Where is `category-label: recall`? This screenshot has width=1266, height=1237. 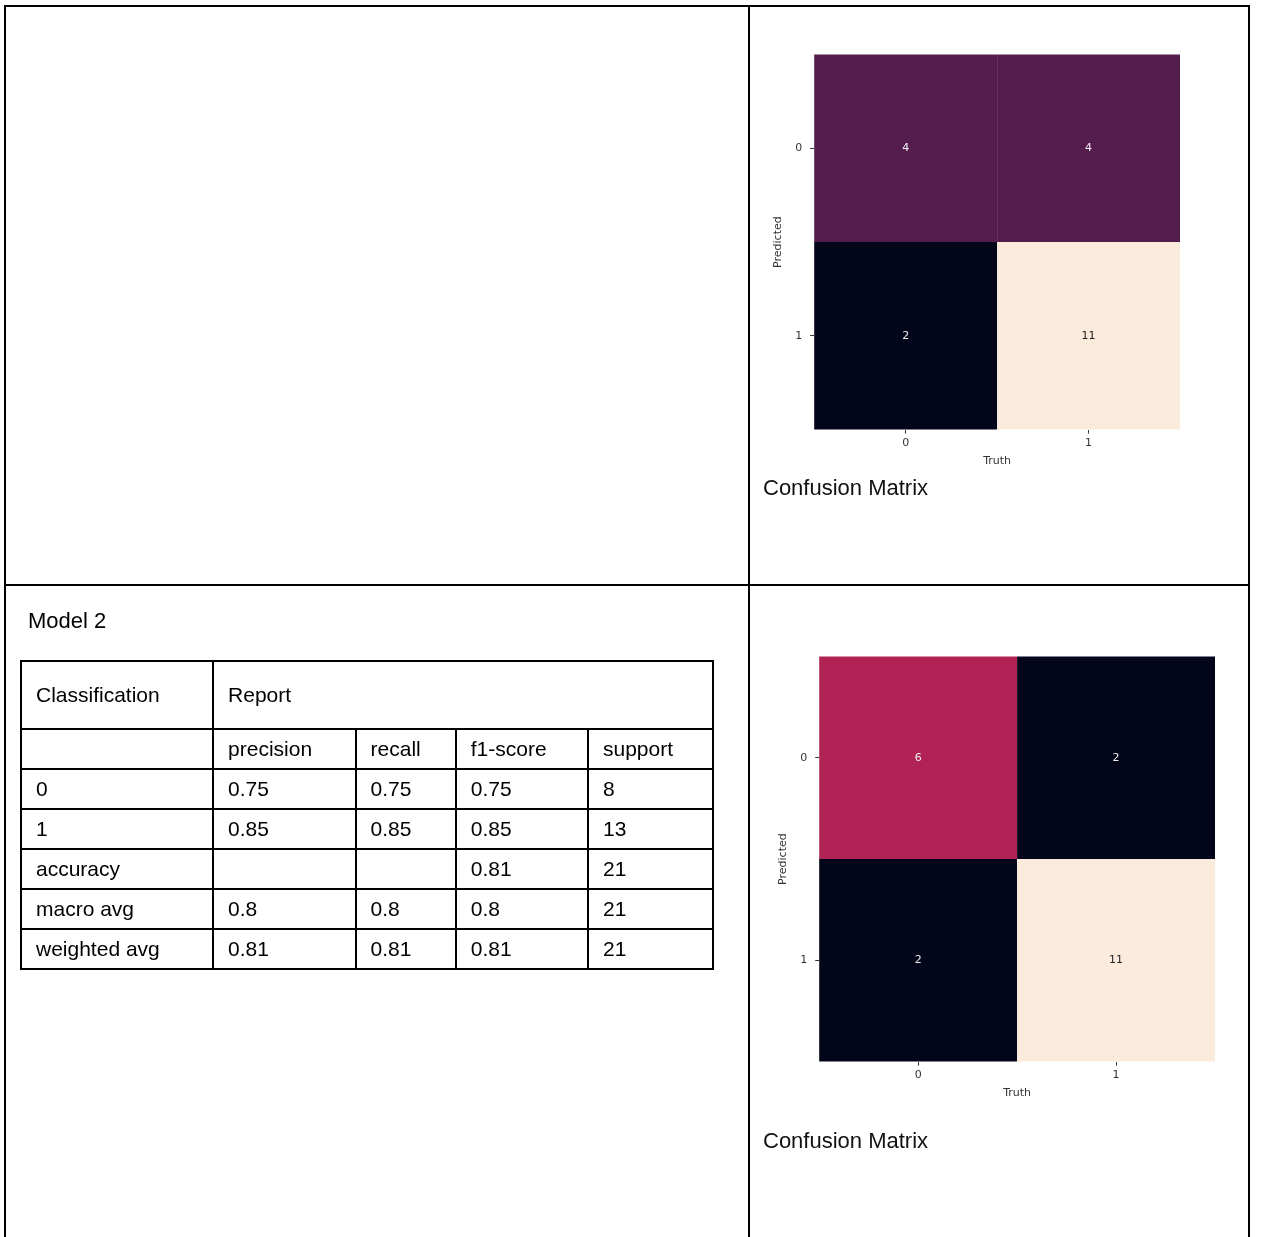
category-label: recall is located at coordinates (405, 749).